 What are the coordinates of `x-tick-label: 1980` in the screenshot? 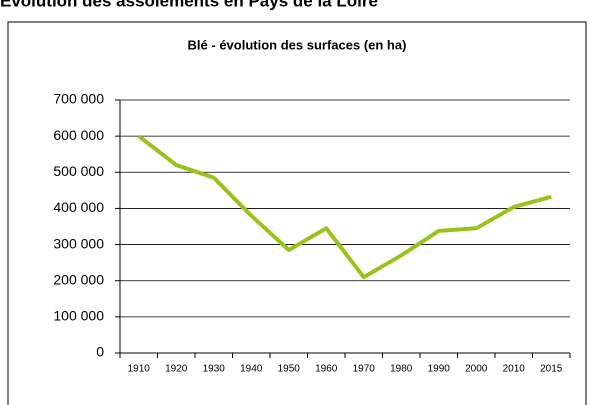 It's located at (401, 369).